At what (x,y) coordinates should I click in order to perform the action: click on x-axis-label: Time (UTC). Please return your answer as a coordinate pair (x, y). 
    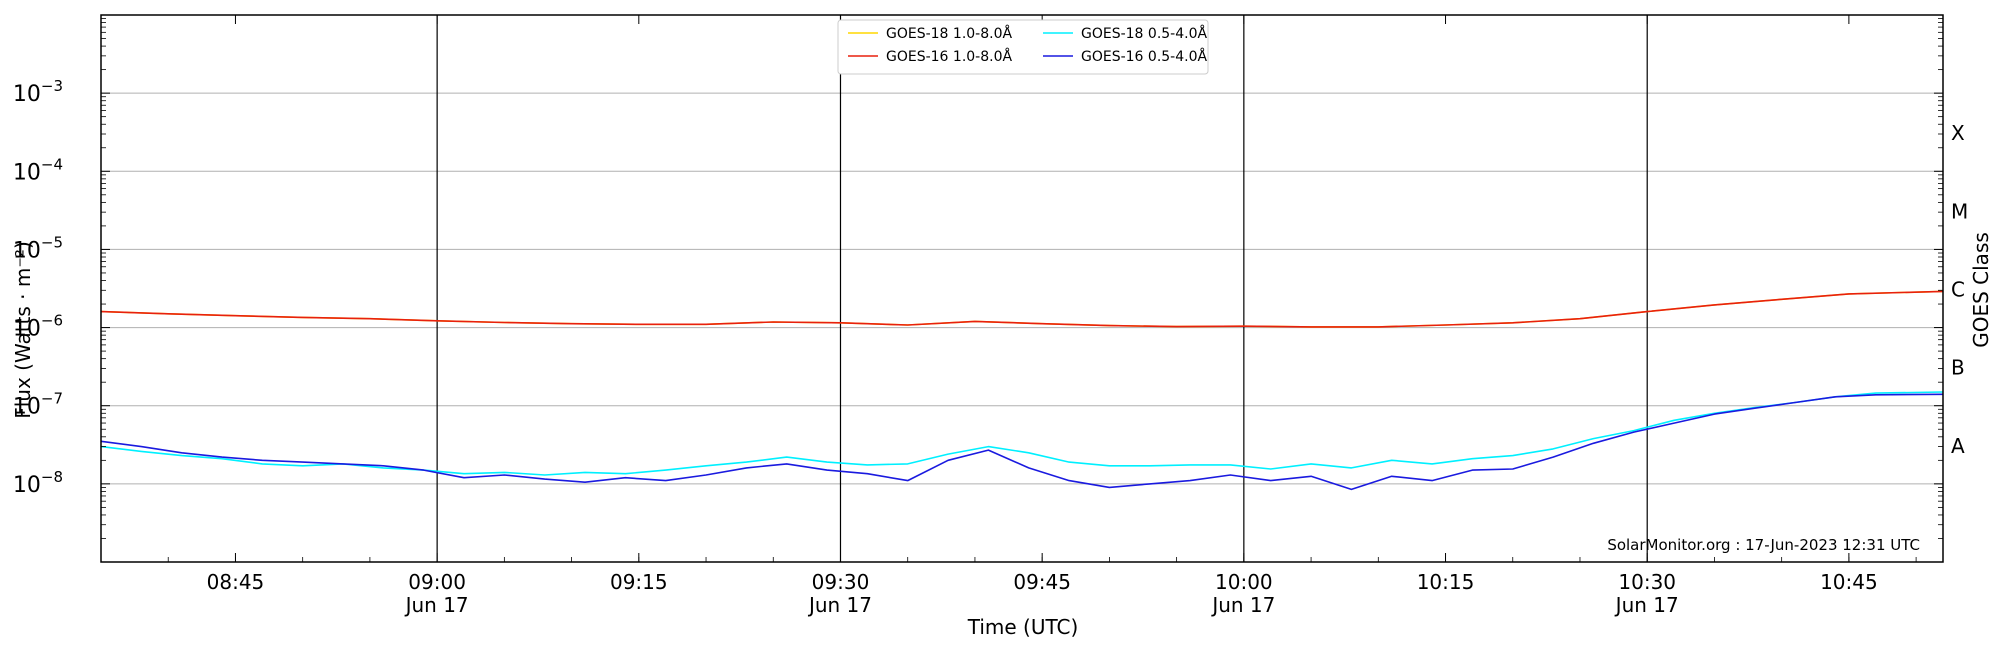
    Looking at the image, I should click on (1023, 627).